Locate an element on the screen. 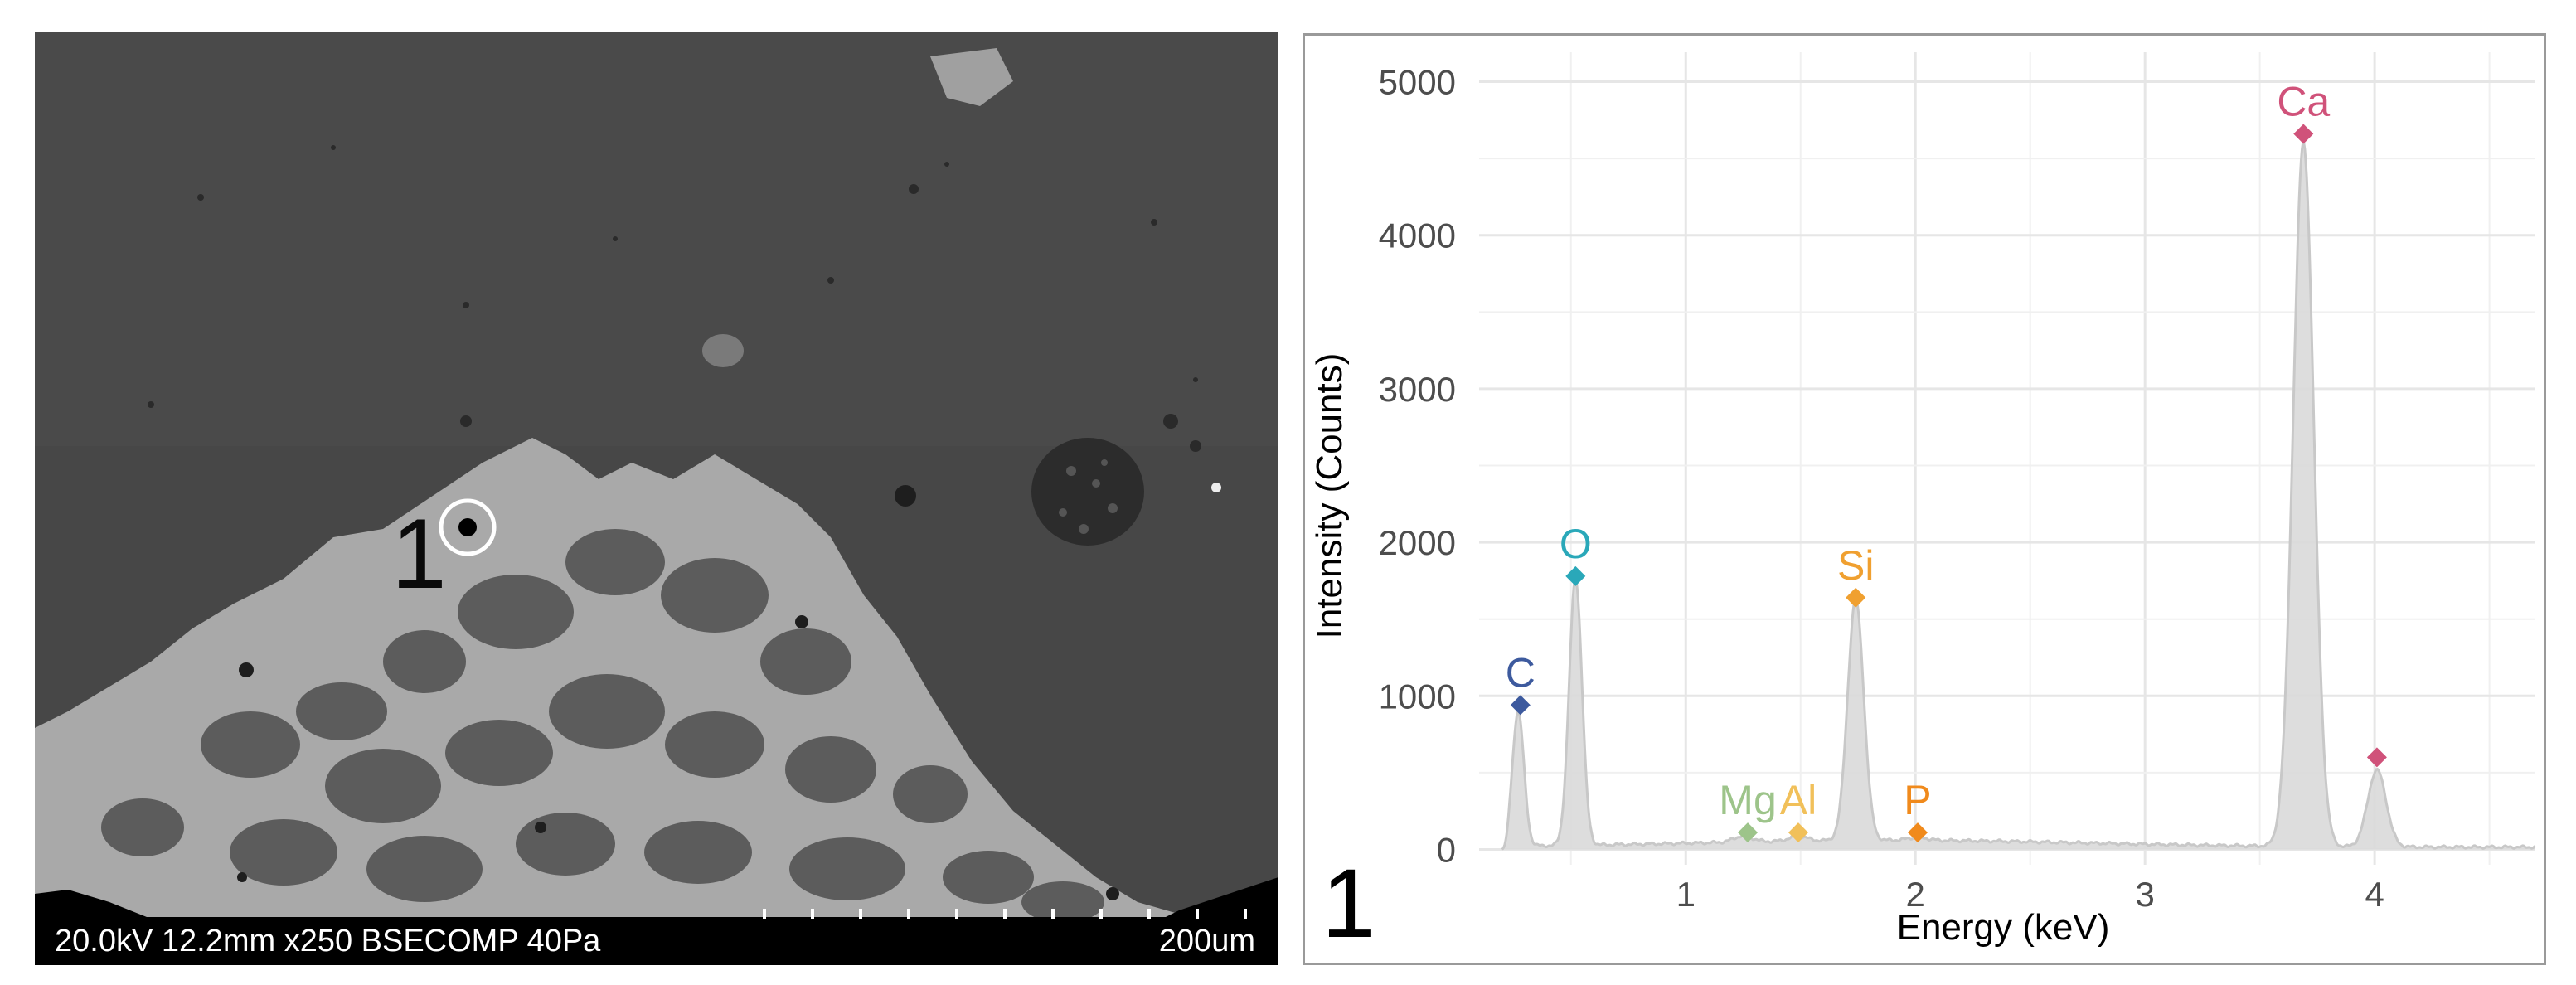  element-label: Mg is located at coordinates (1747, 800).